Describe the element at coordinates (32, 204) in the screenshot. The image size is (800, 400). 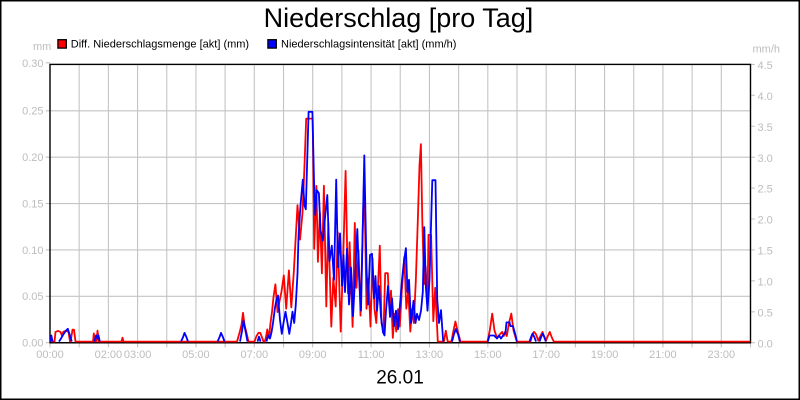
I see `svg-text: 0.15` at that location.